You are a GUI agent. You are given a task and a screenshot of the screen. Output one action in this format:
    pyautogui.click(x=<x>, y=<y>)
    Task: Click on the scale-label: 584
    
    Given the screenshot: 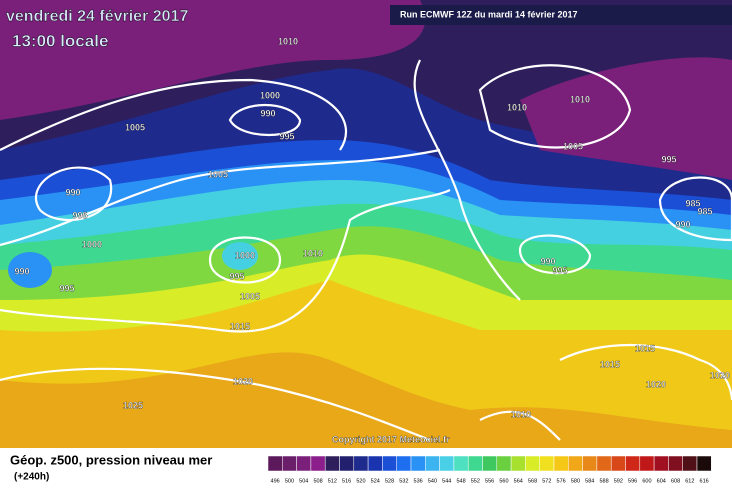 What is the action you would take?
    pyautogui.click(x=589, y=481)
    